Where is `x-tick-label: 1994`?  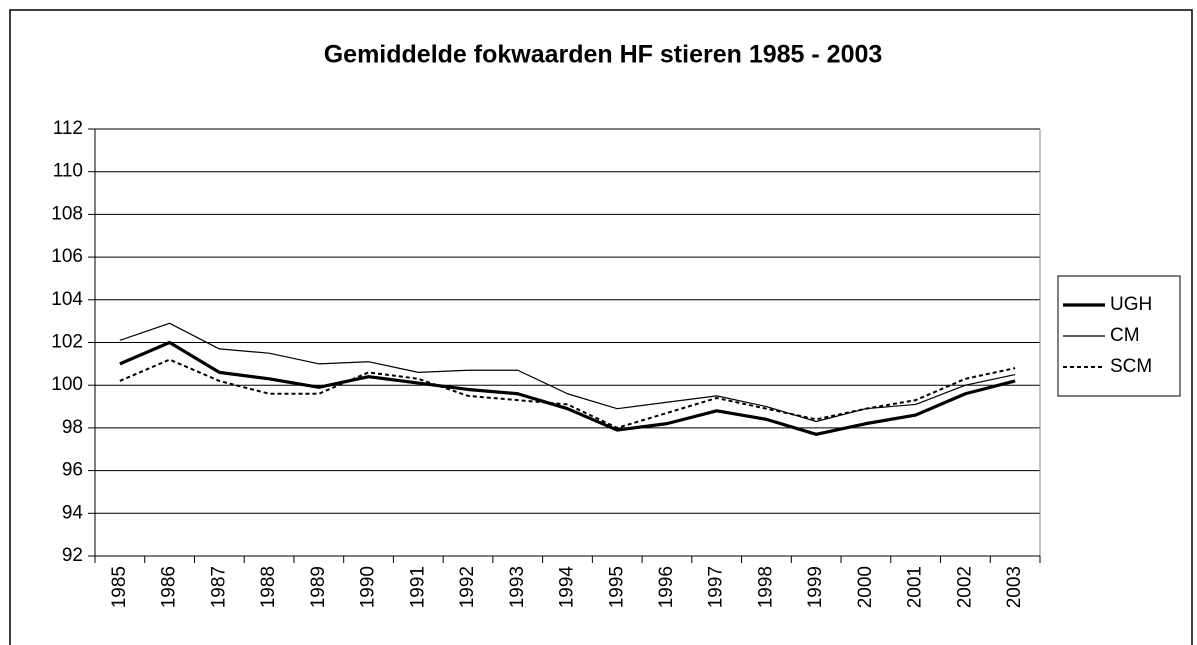 x-tick-label: 1994 is located at coordinates (567, 587).